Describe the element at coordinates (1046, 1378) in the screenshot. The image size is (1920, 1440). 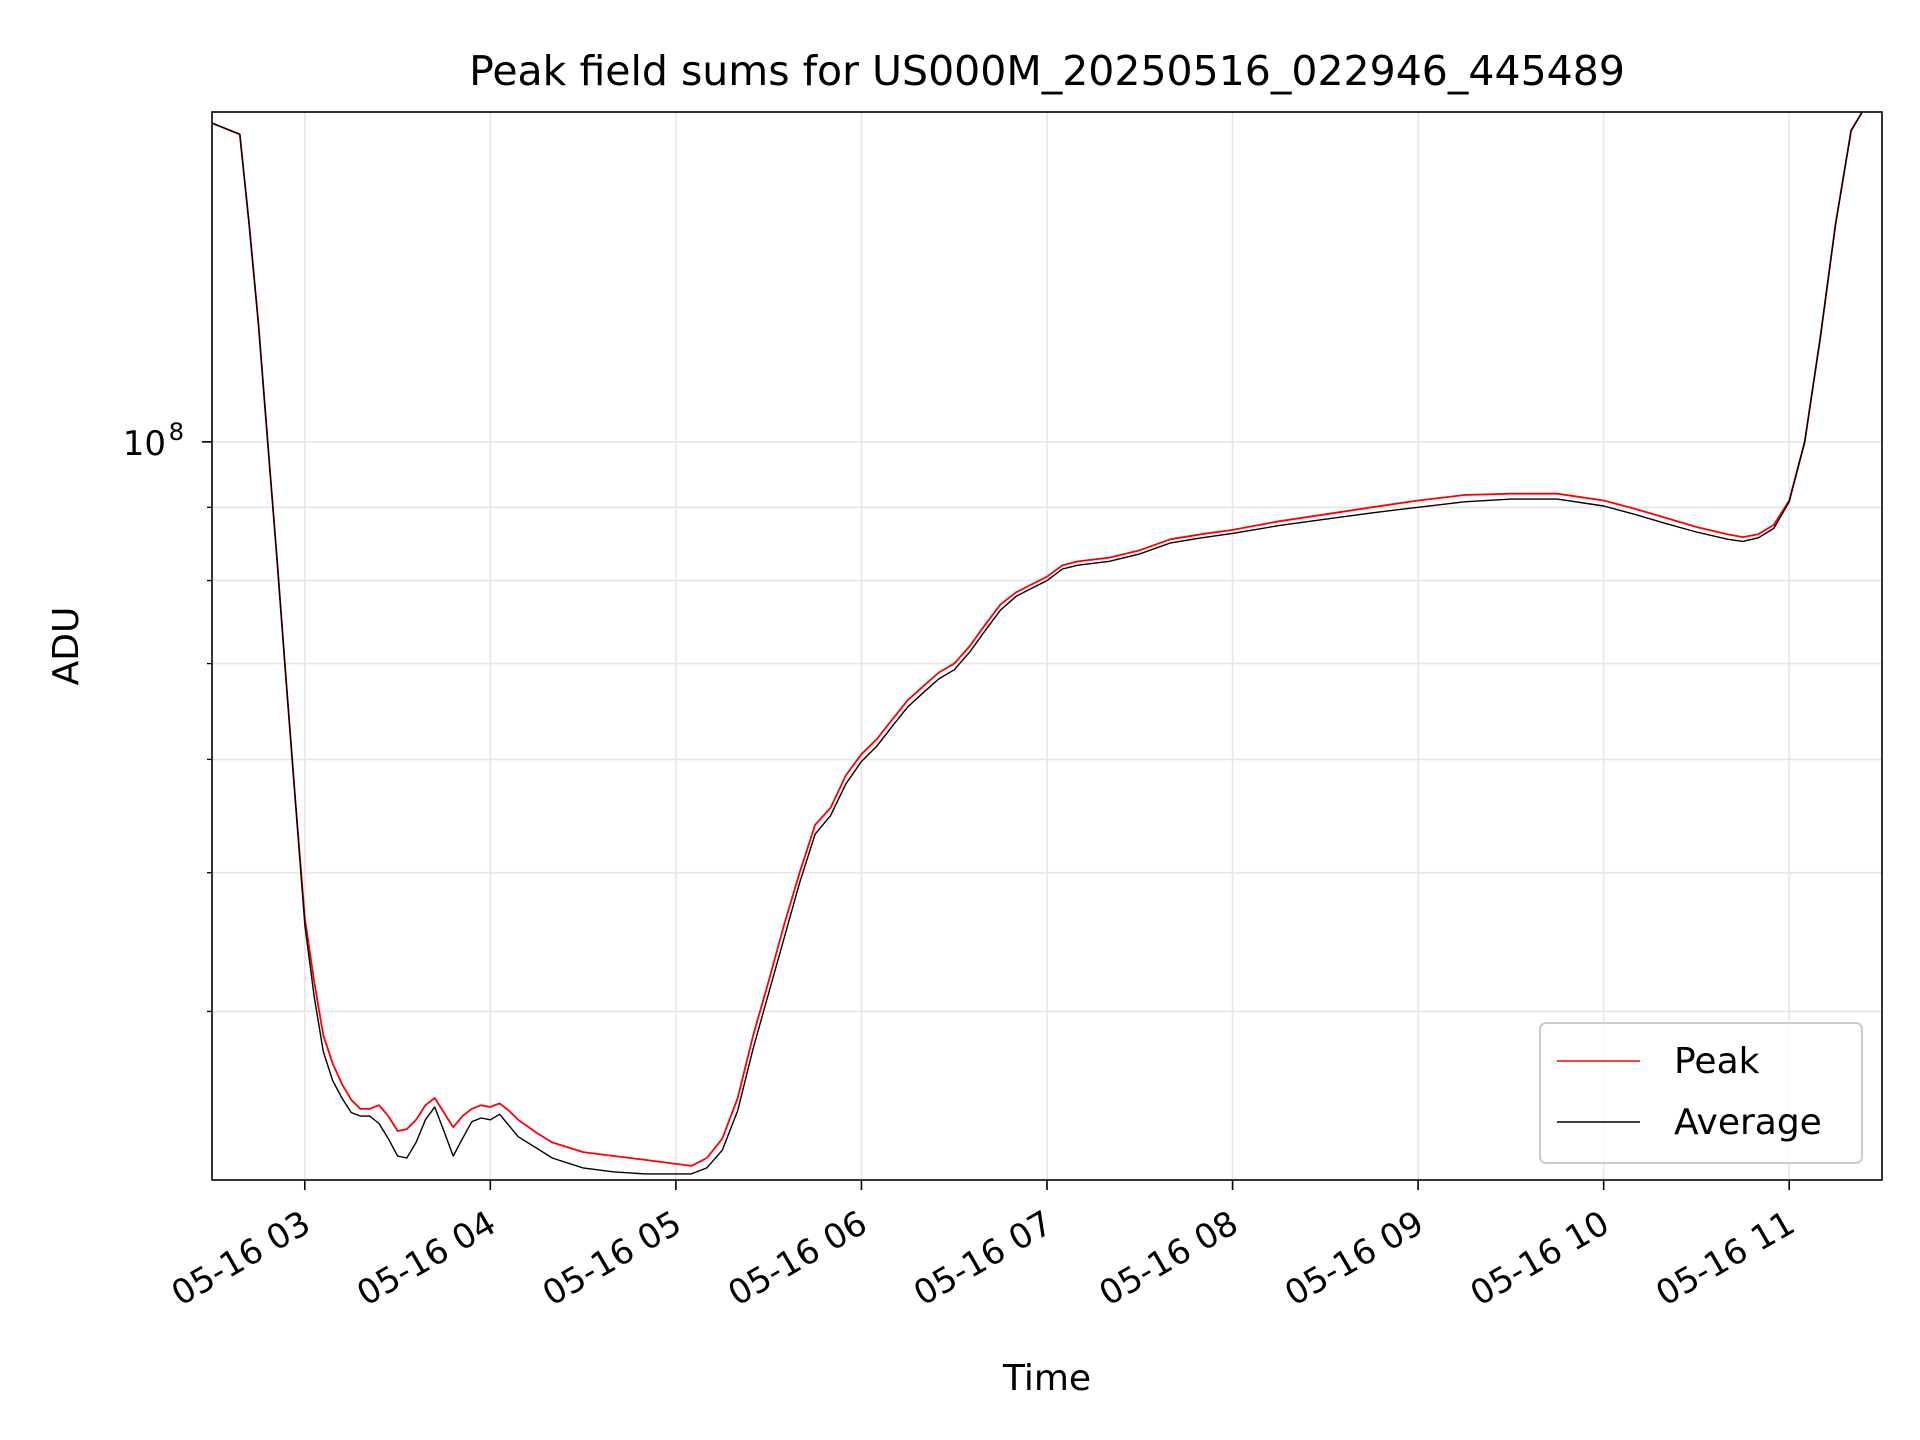
I see `x-axis-label: Time` at that location.